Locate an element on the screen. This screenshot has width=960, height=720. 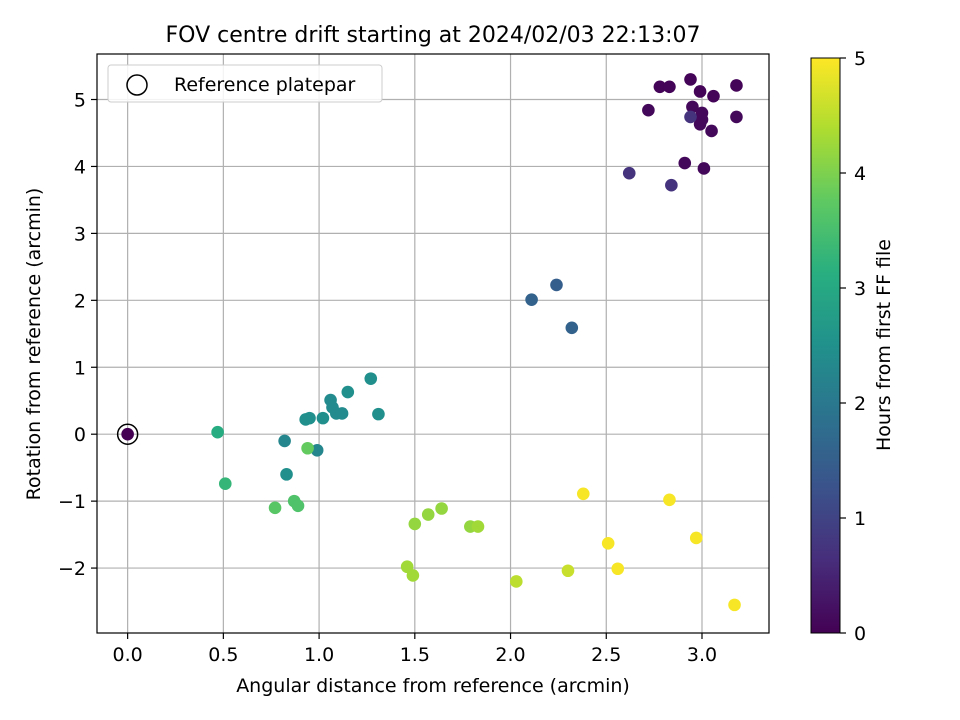
y-tick-label: 4 is located at coordinates (80, 167).